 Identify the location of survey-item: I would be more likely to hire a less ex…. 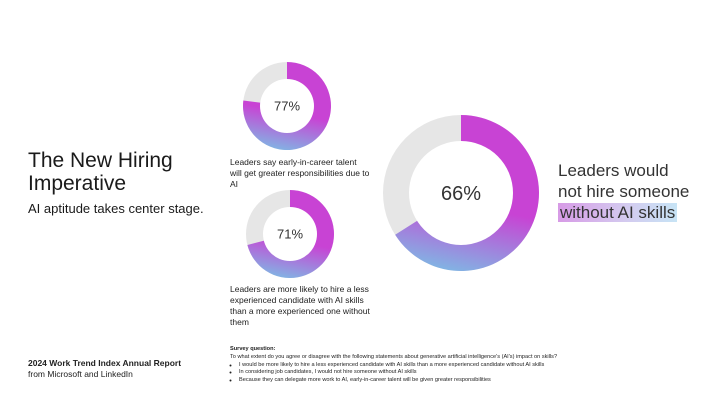
(469, 366).